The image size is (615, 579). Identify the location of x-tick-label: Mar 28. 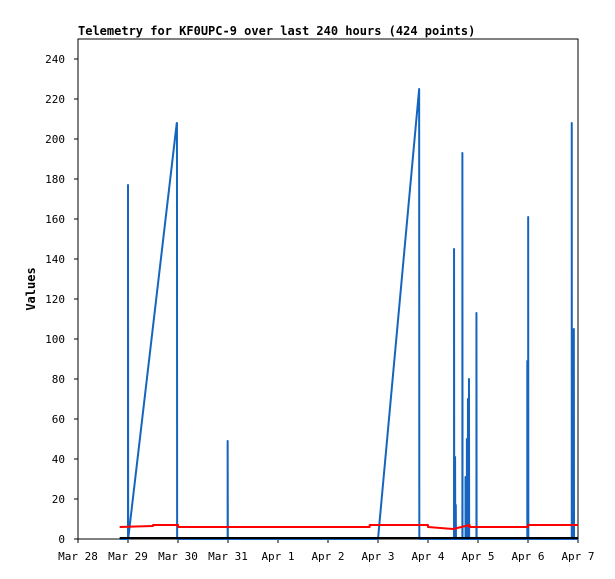
(78, 556).